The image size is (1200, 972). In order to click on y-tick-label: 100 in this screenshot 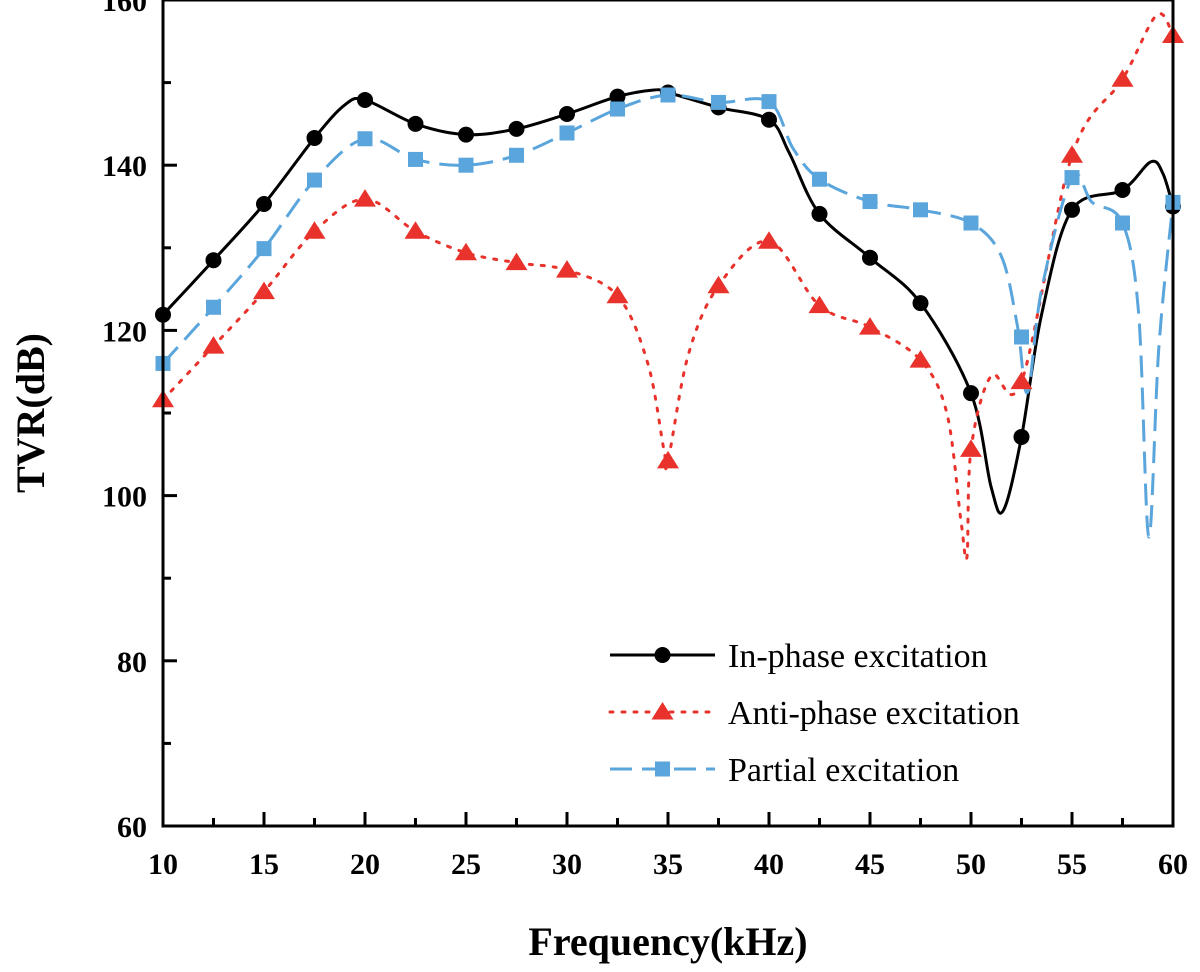, I will do `click(124, 497)`.